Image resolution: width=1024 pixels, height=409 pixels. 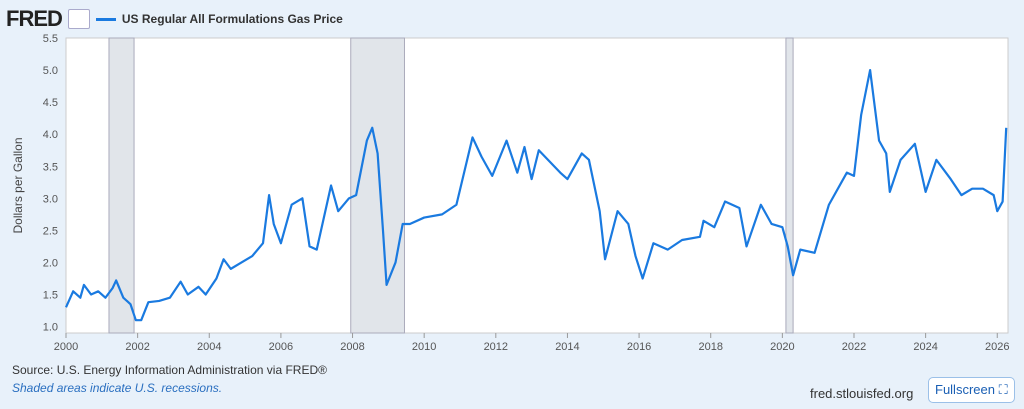 I want to click on x-tick-label: 2016, so click(x=639, y=347).